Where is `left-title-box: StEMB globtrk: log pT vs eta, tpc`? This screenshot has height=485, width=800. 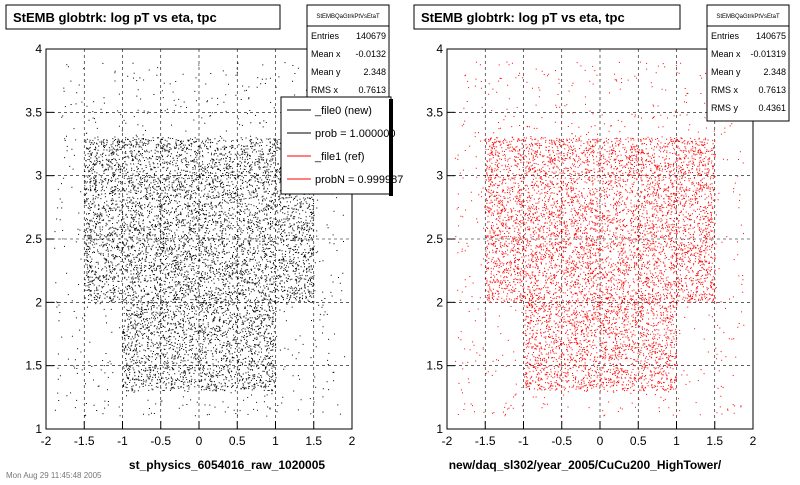 left-title-box: StEMB globtrk: log pT vs eta, tpc is located at coordinates (143, 17).